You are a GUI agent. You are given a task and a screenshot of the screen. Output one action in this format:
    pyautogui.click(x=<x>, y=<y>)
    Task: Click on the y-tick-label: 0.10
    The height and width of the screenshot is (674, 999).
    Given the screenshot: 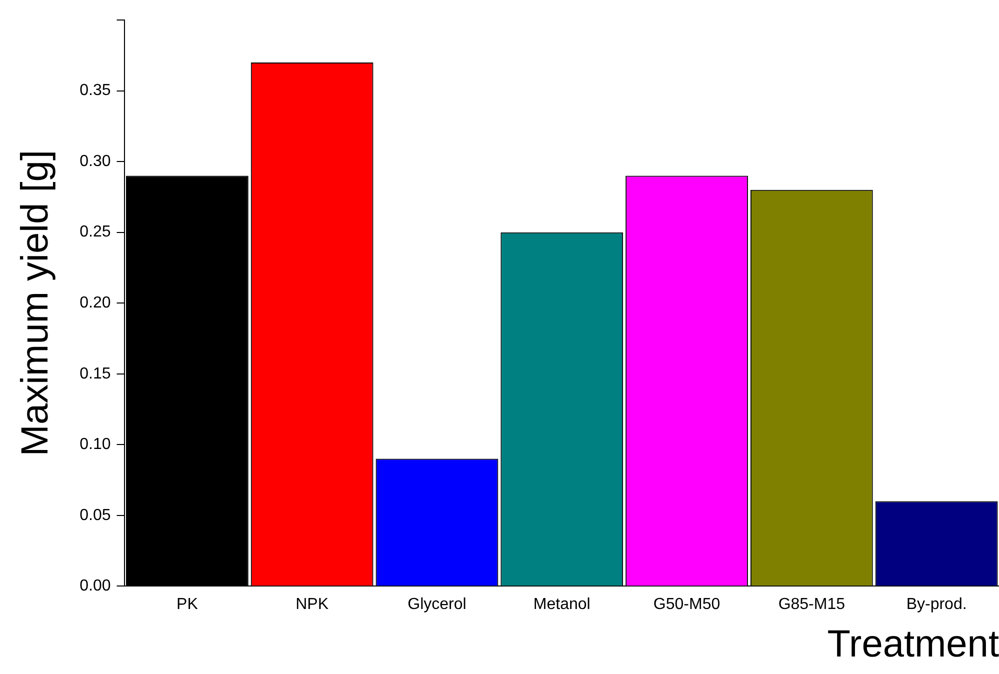 What is the action you would take?
    pyautogui.click(x=95, y=445)
    